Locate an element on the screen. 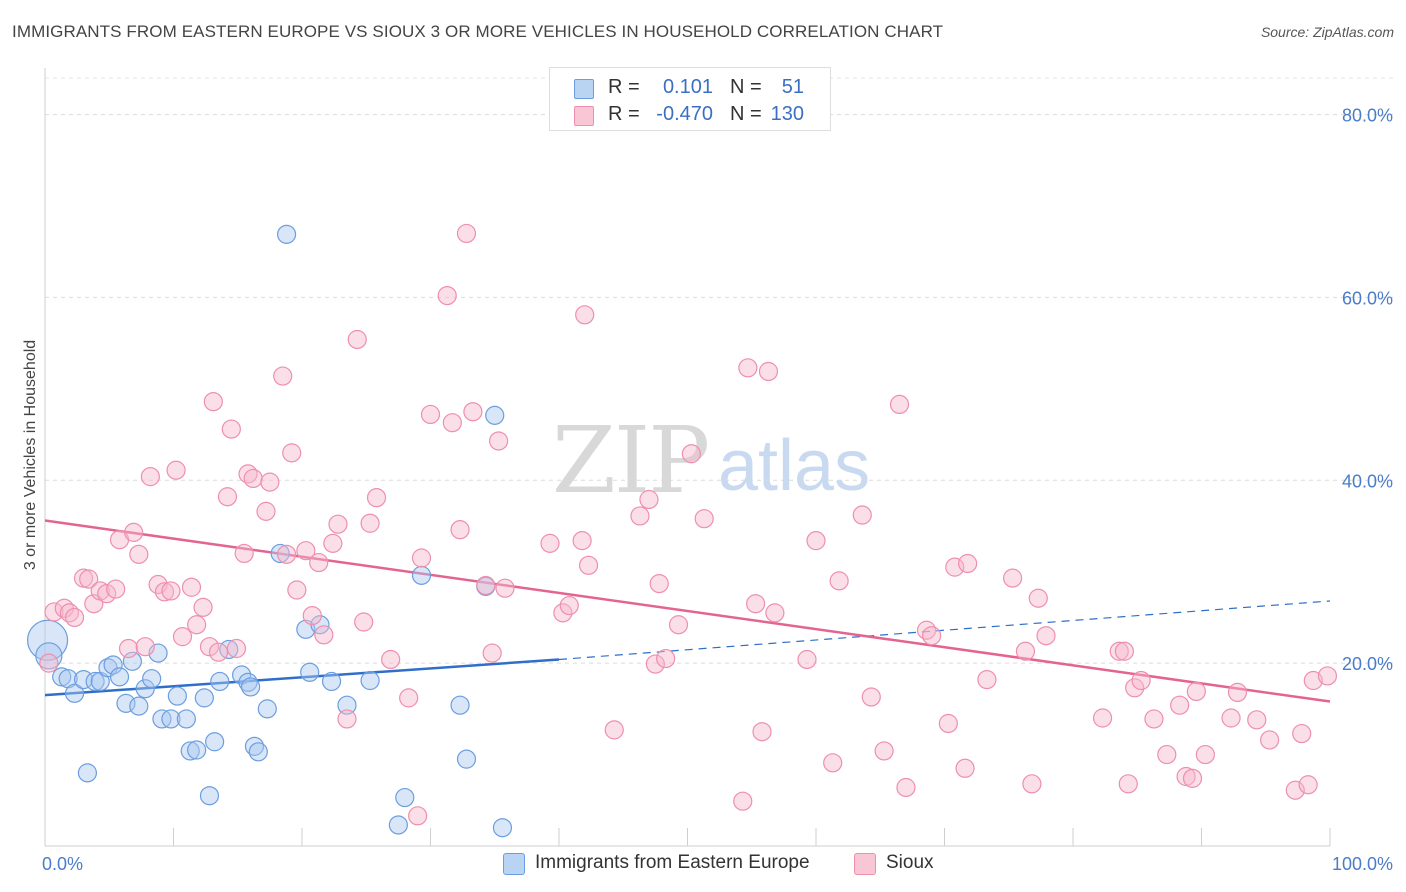  watermark: ZIP atlas is located at coordinates (711, 460).